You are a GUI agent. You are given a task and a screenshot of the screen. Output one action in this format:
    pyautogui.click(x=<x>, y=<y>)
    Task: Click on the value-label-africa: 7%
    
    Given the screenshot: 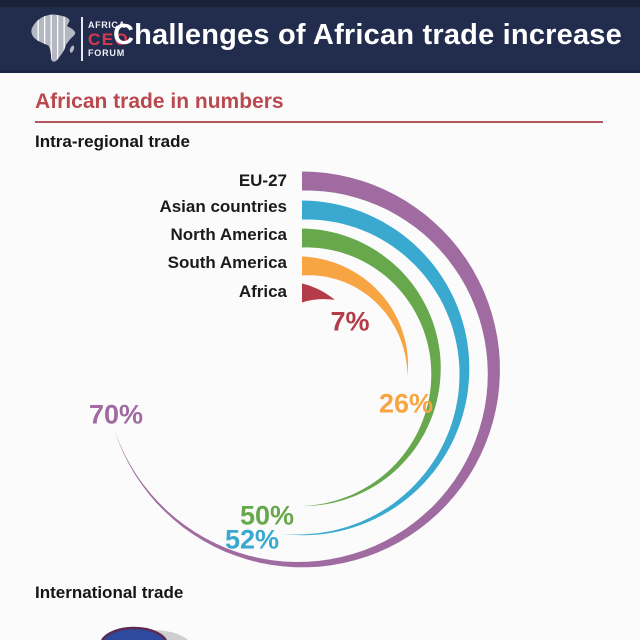 What is the action you would take?
    pyautogui.click(x=350, y=321)
    